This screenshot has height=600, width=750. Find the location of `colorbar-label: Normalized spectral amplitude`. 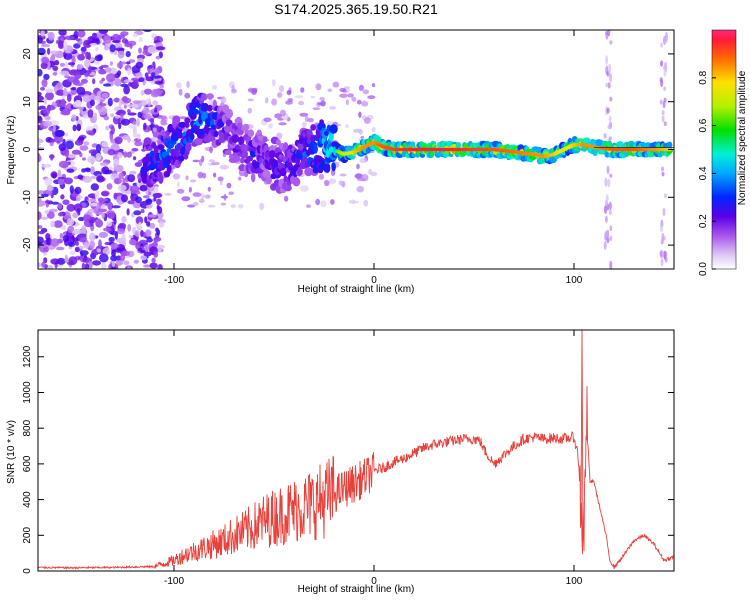

colorbar-label: Normalized spectral amplitude is located at coordinates (742, 137).